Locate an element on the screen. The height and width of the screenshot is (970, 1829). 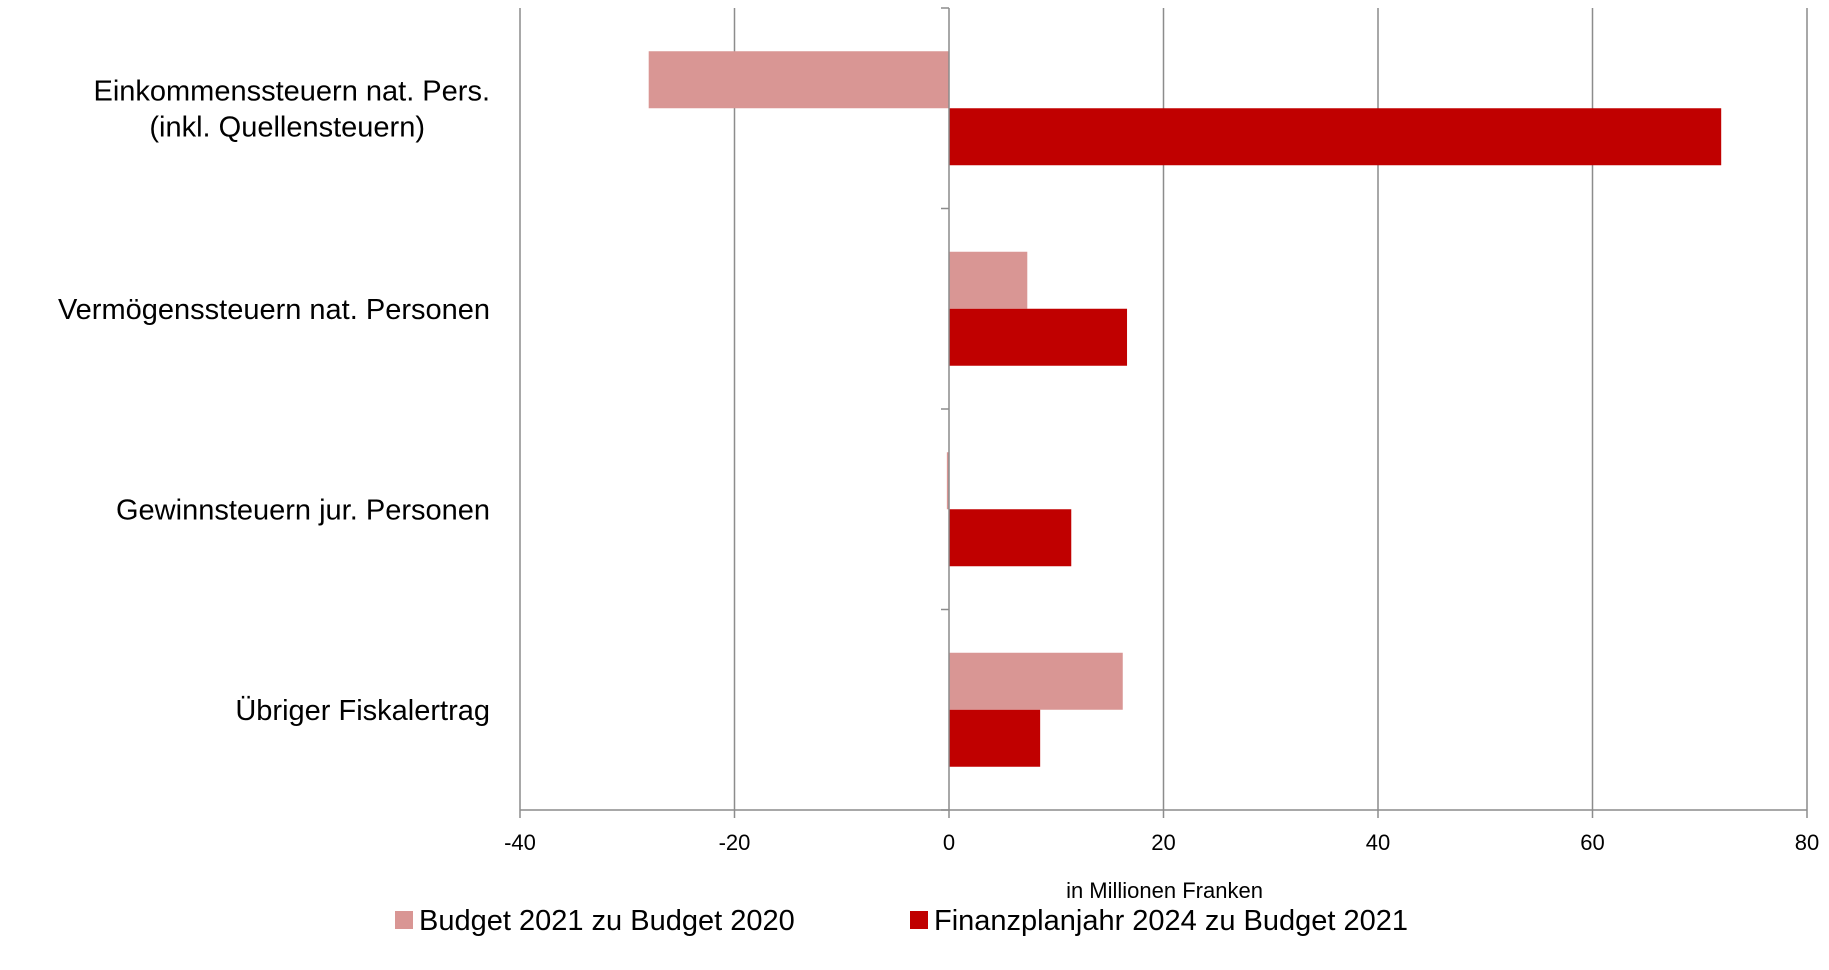
x-tick-label: 40 is located at coordinates (1378, 842).